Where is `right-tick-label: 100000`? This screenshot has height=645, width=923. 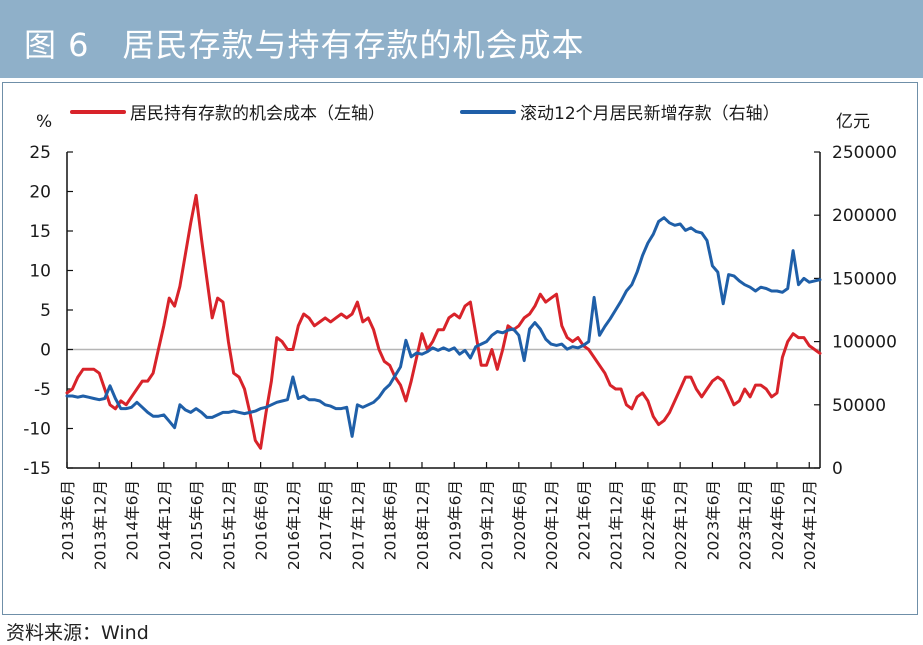
right-tick-label: 100000 is located at coordinates (864, 343).